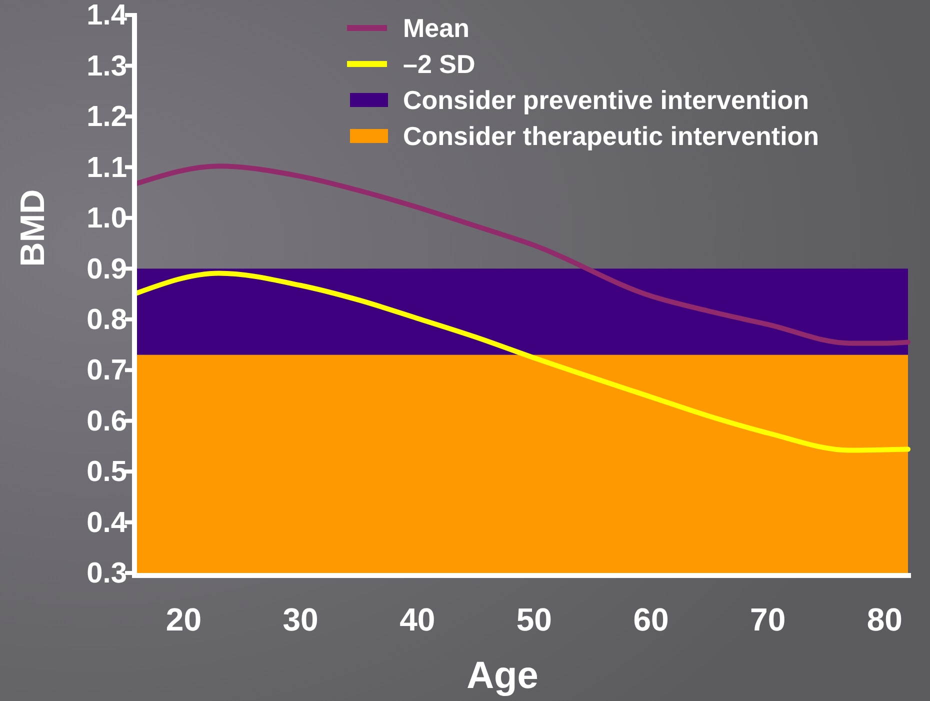 This screenshot has height=701, width=930. What do you see at coordinates (768, 619) in the screenshot?
I see `x-tick-label: 70` at bounding box center [768, 619].